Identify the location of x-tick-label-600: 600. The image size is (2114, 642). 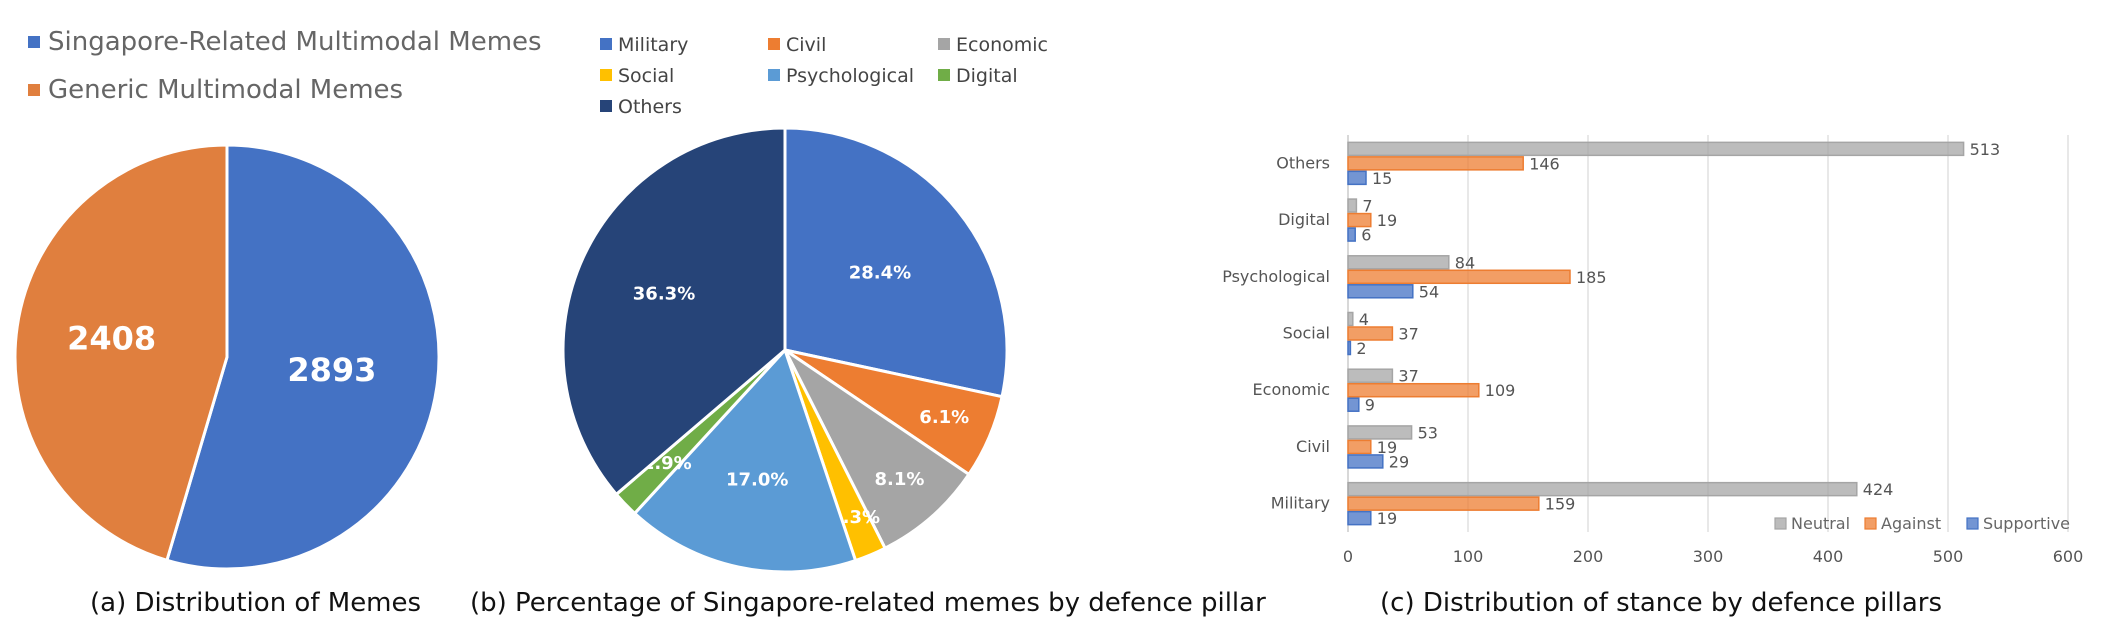
(2068, 556).